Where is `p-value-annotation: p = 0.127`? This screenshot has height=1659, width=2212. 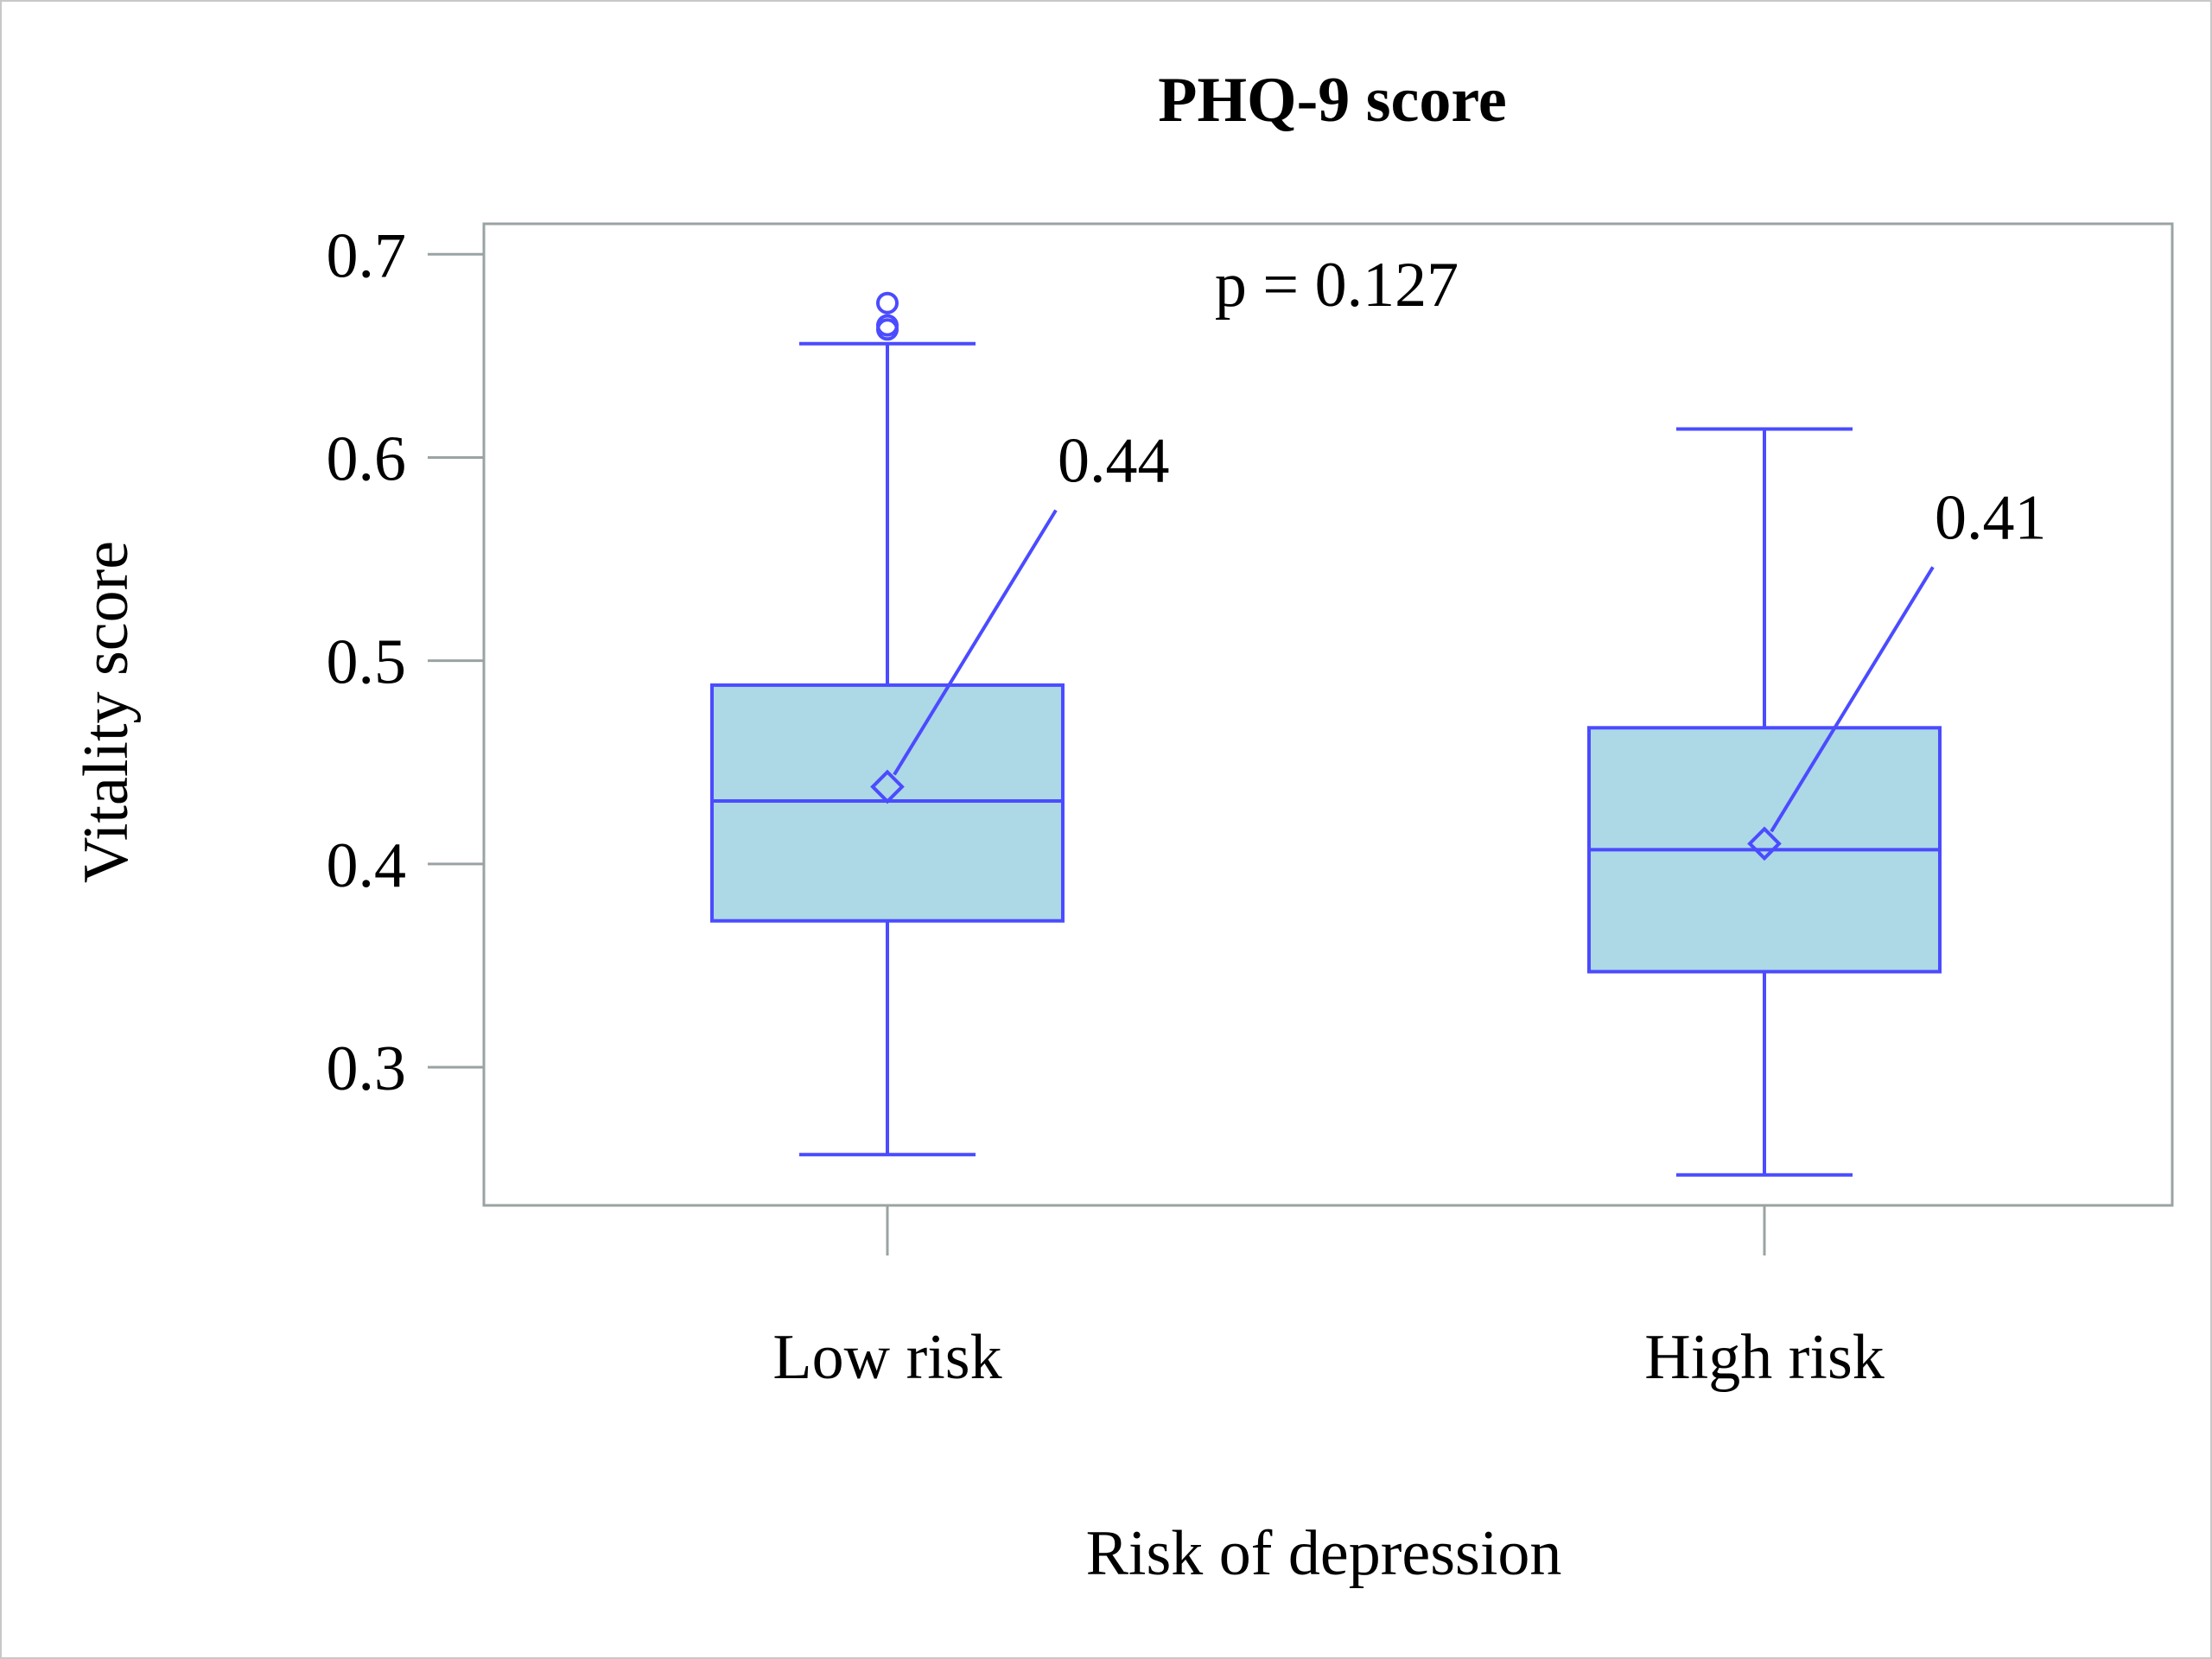
p-value-annotation: p = 0.127 is located at coordinates (1337, 285).